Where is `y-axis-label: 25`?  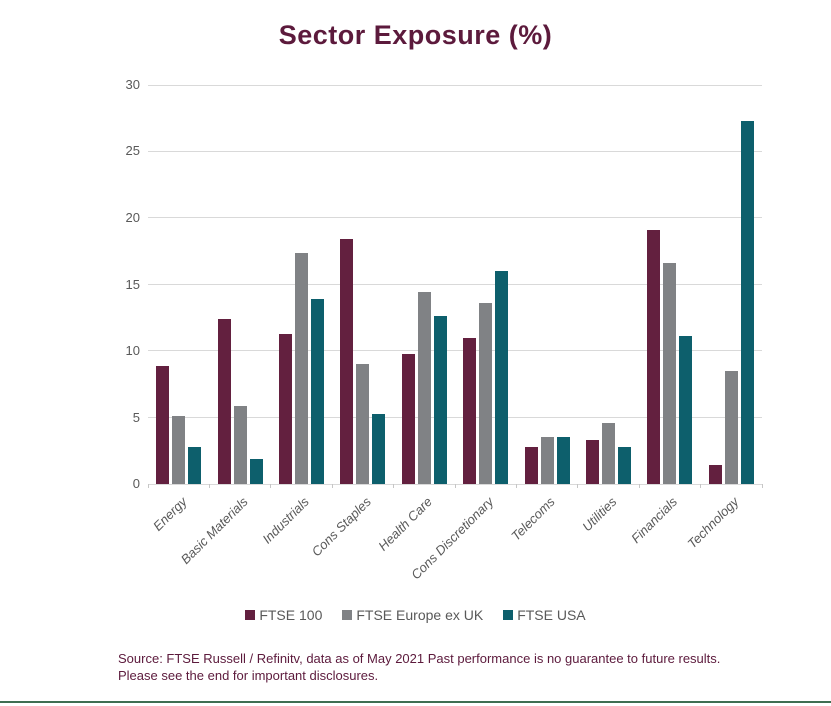
y-axis-label: 25 is located at coordinates (132, 151).